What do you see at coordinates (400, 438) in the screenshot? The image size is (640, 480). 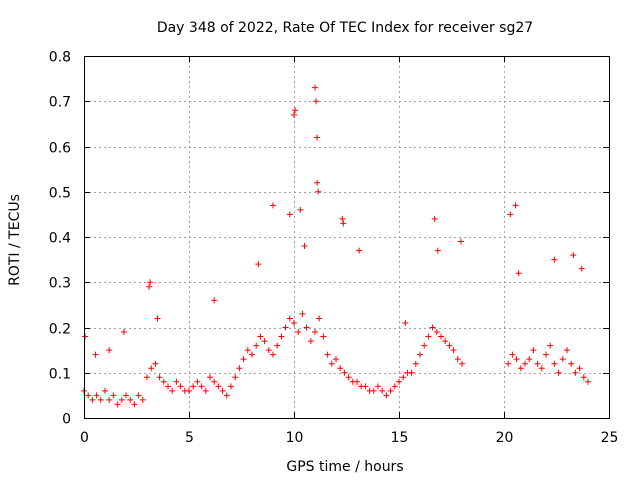 I see `x-tick-label: 15` at bounding box center [400, 438].